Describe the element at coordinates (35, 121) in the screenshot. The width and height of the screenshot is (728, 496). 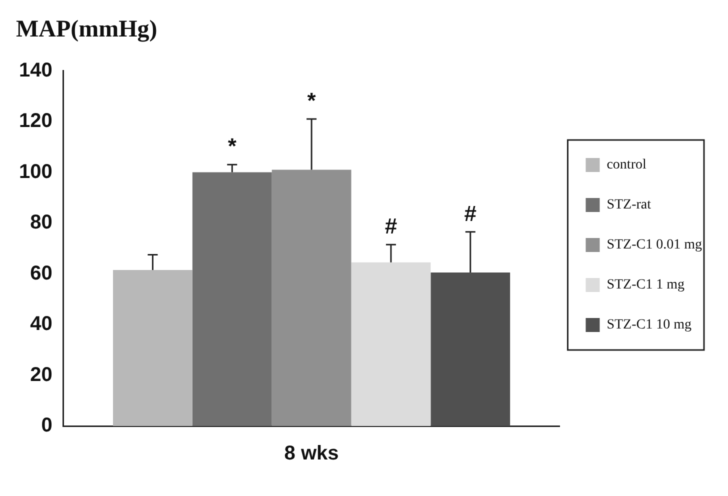
I see `y-tick-label: 120` at that location.